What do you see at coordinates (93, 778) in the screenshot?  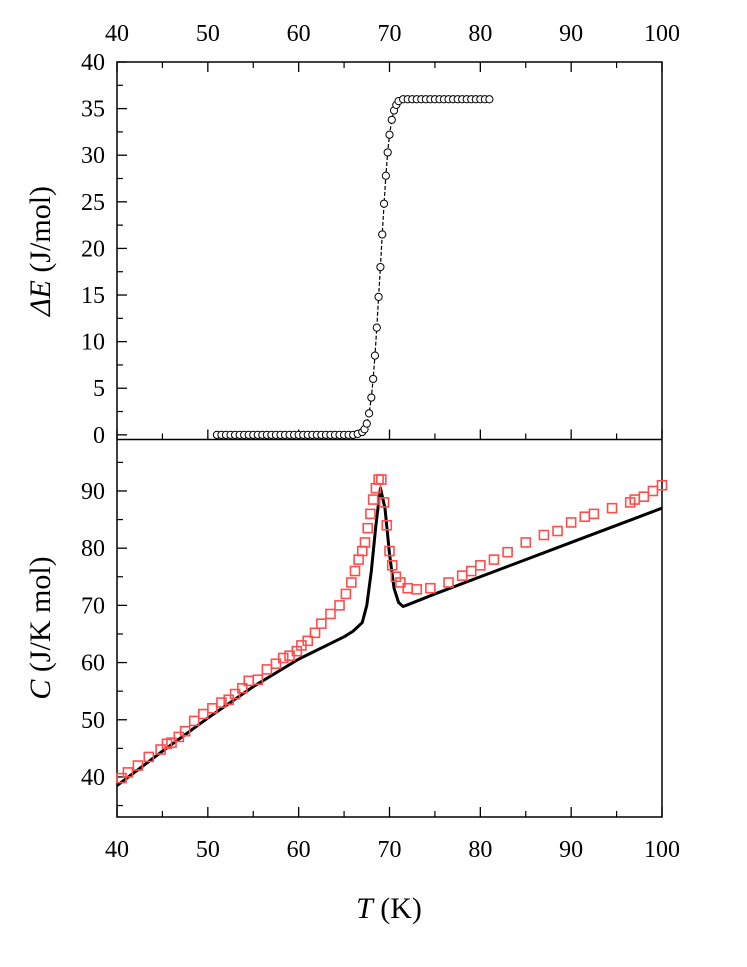 I see `bottom-y-tick-label: 40` at bounding box center [93, 778].